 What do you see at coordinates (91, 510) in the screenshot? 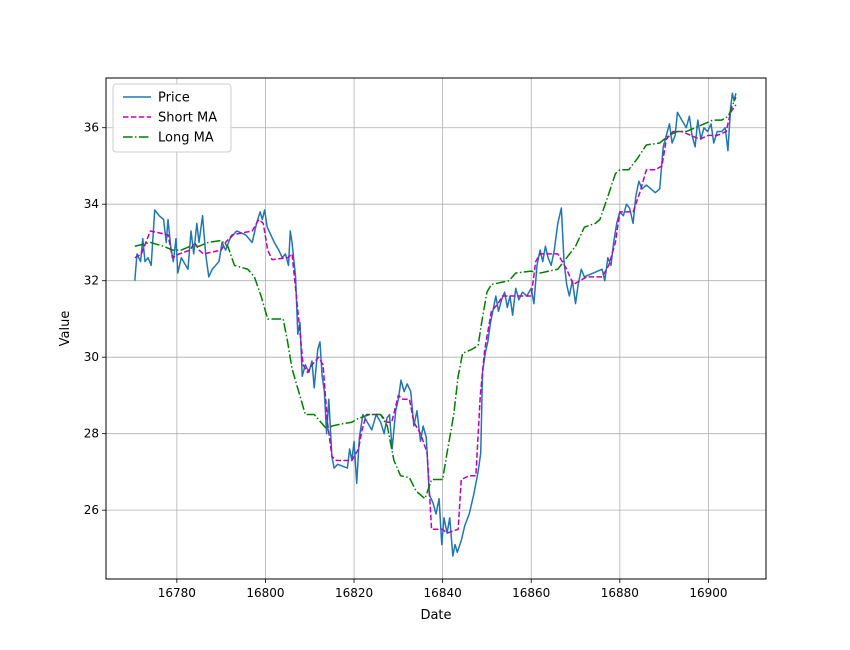
I see `y-tick-label: 26` at bounding box center [91, 510].